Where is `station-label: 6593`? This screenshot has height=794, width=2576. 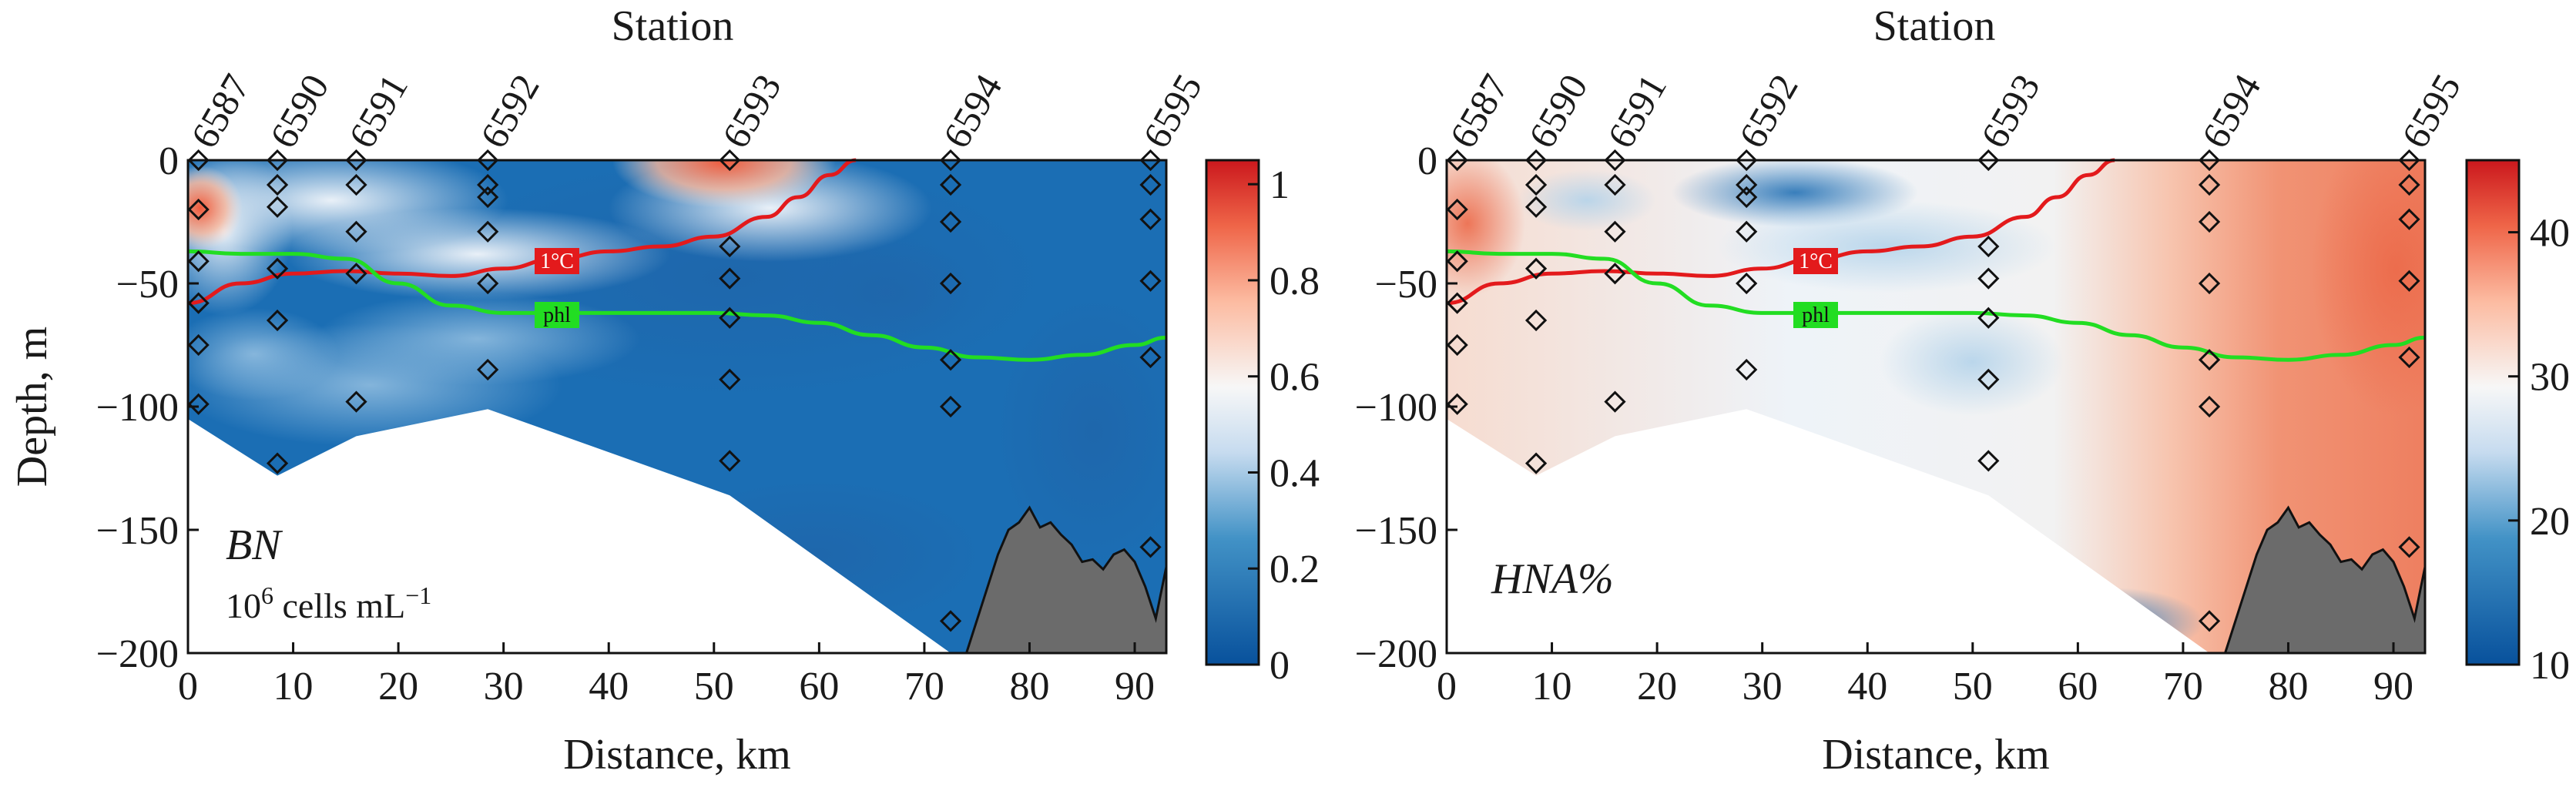
station-label: 6593 is located at coordinates (2010, 111).